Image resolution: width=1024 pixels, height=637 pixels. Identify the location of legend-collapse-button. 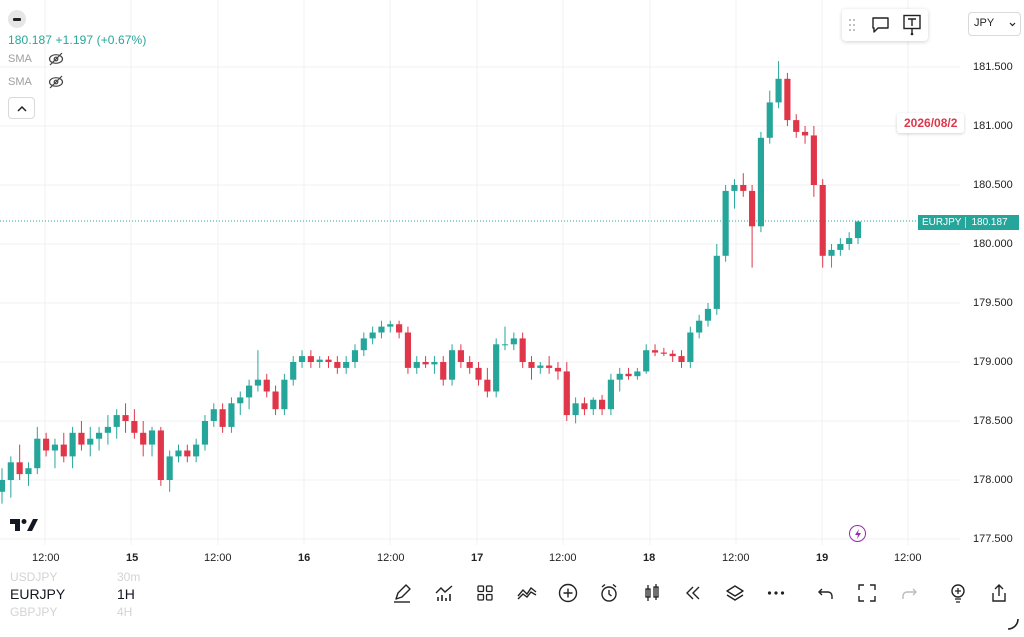
(17, 19).